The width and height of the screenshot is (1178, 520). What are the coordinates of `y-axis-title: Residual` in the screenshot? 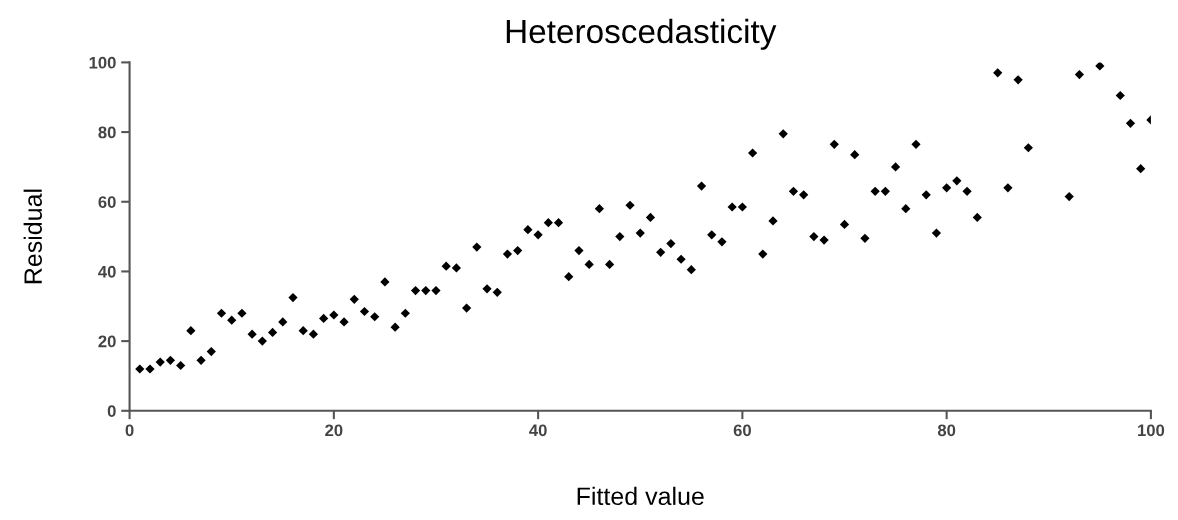 It's located at (32, 236).